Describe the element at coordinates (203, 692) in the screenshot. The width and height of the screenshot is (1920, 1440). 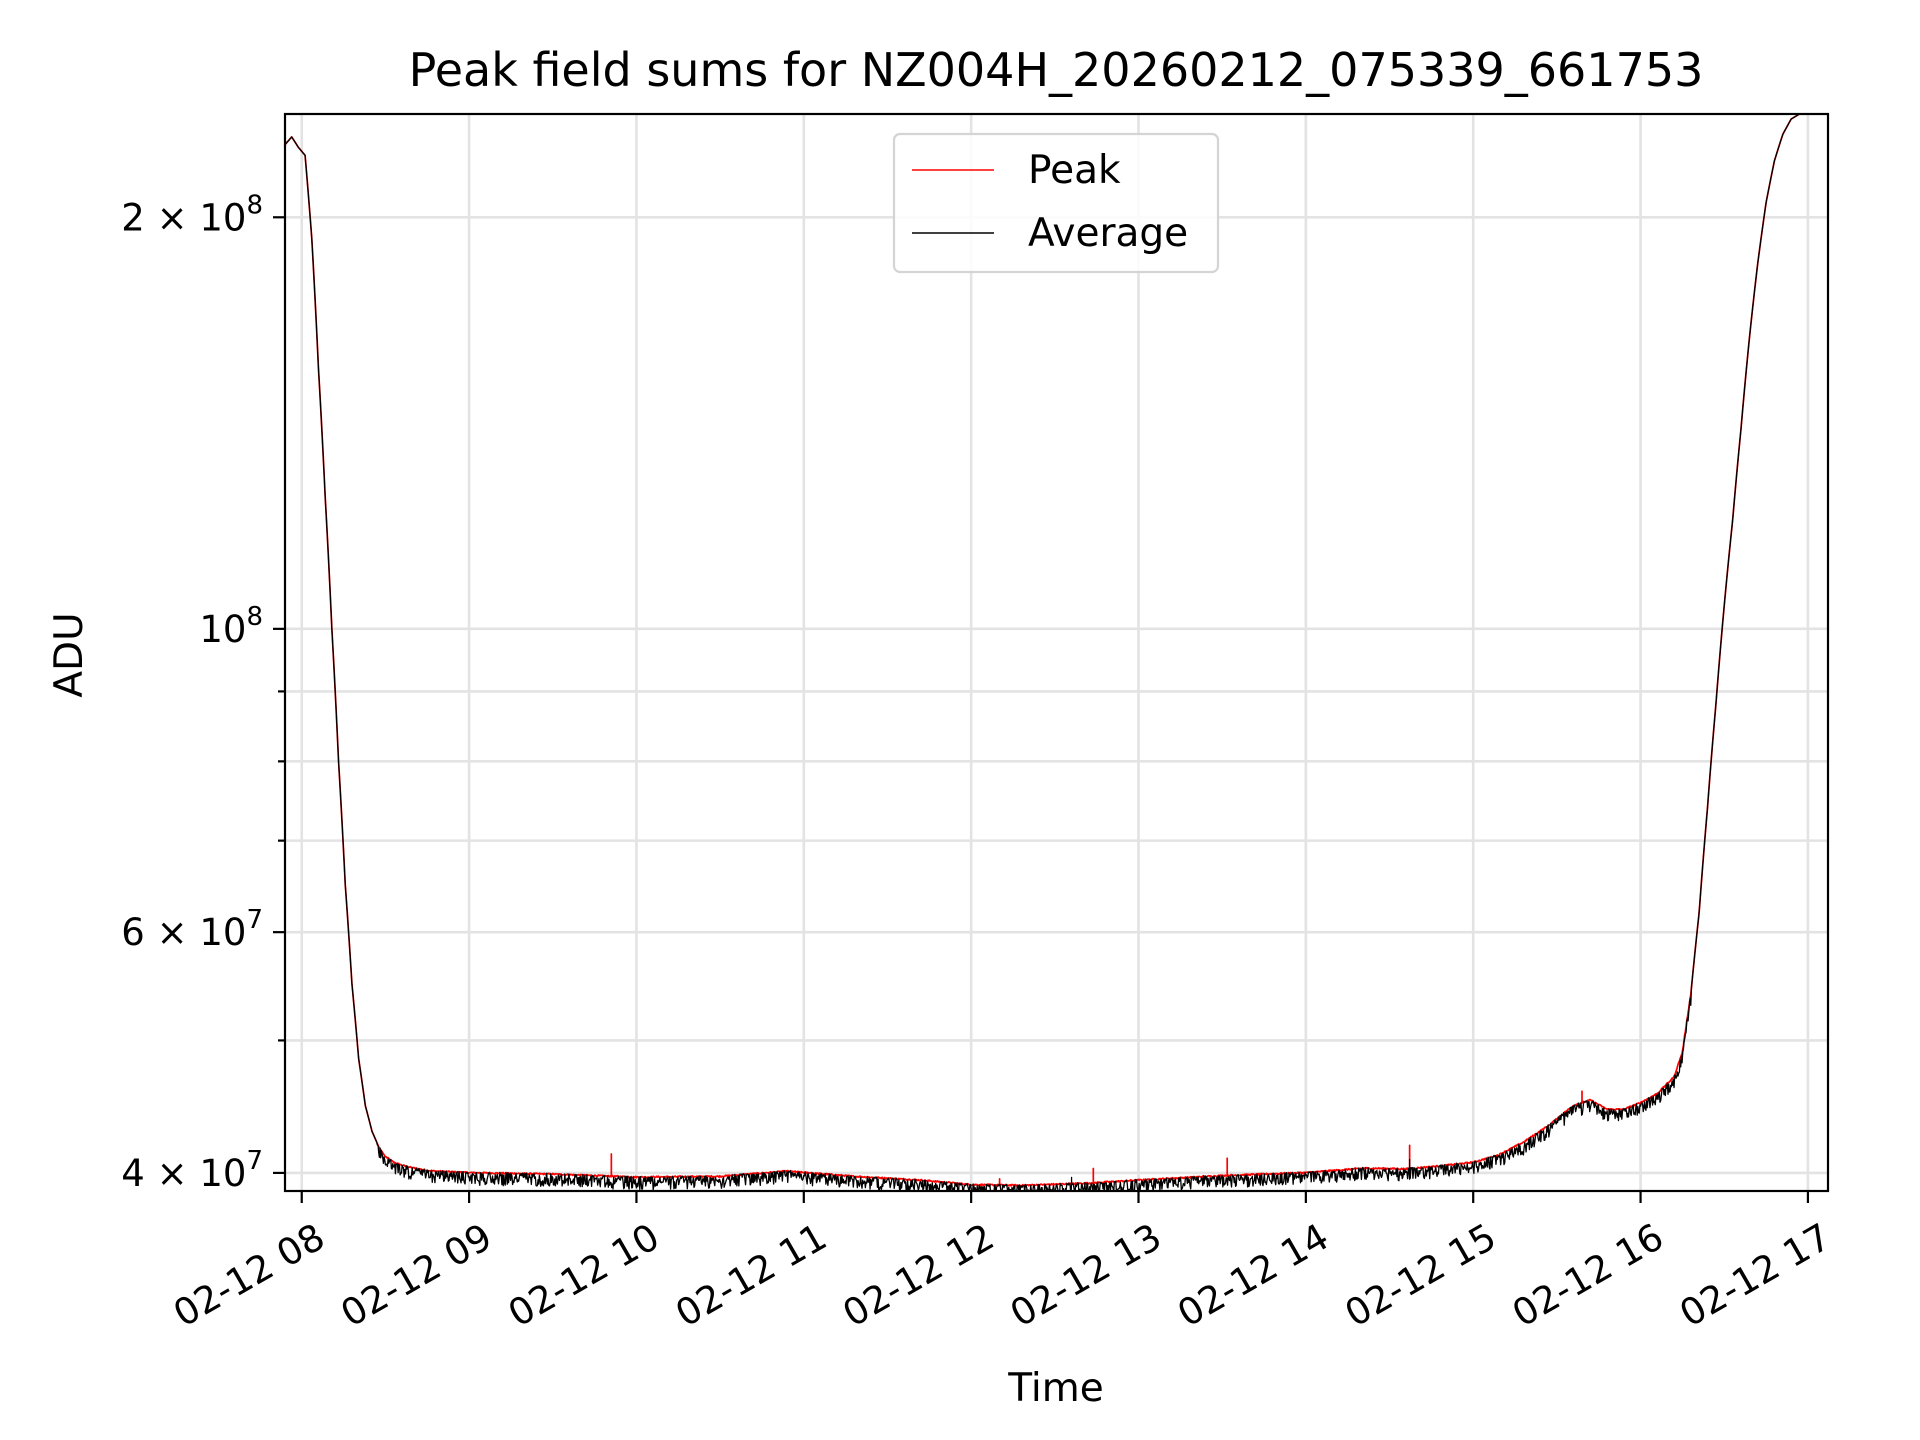
I see `y-axis: 4 × 107 6 × 107 108 2 × 108` at that location.